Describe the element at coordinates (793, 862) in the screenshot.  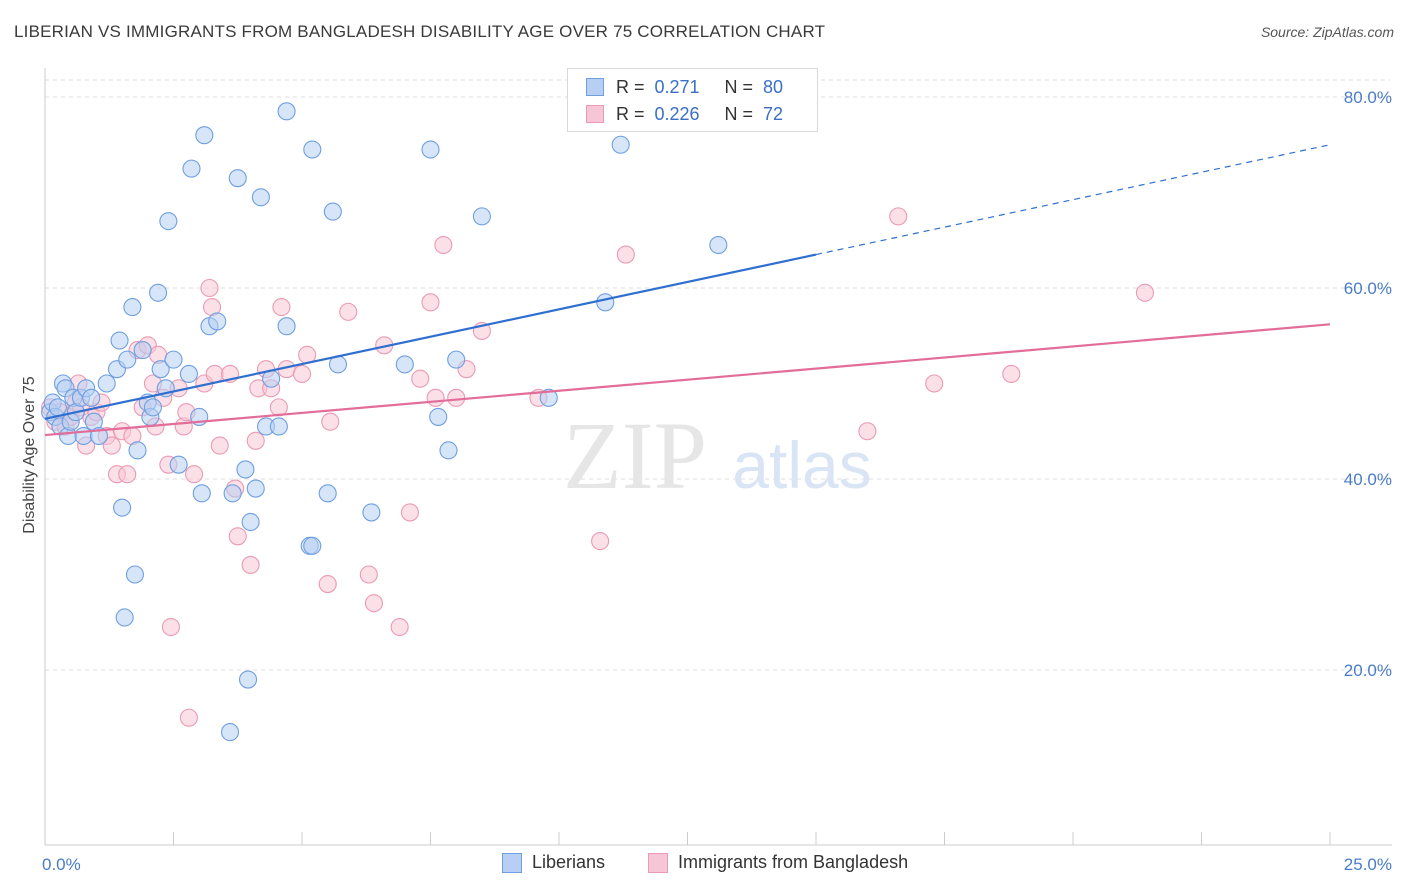
I see `legend-label-bangladesh: Immigrants from Bangladesh` at that location.